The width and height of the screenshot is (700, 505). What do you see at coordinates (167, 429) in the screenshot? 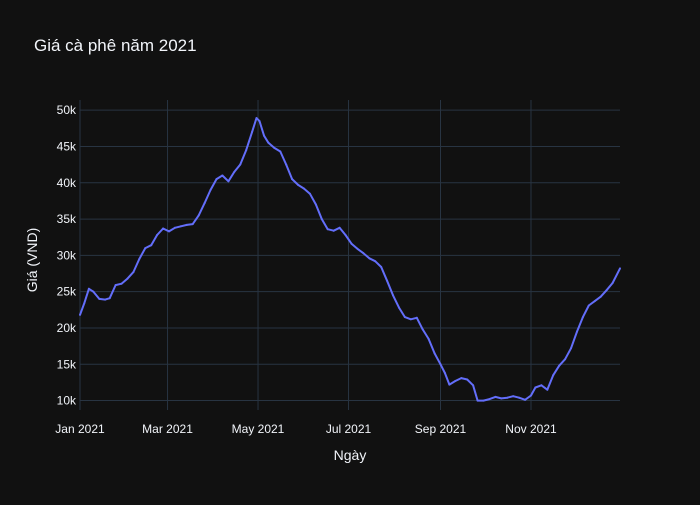
I see `x-tick-label: Mar 2021` at bounding box center [167, 429].